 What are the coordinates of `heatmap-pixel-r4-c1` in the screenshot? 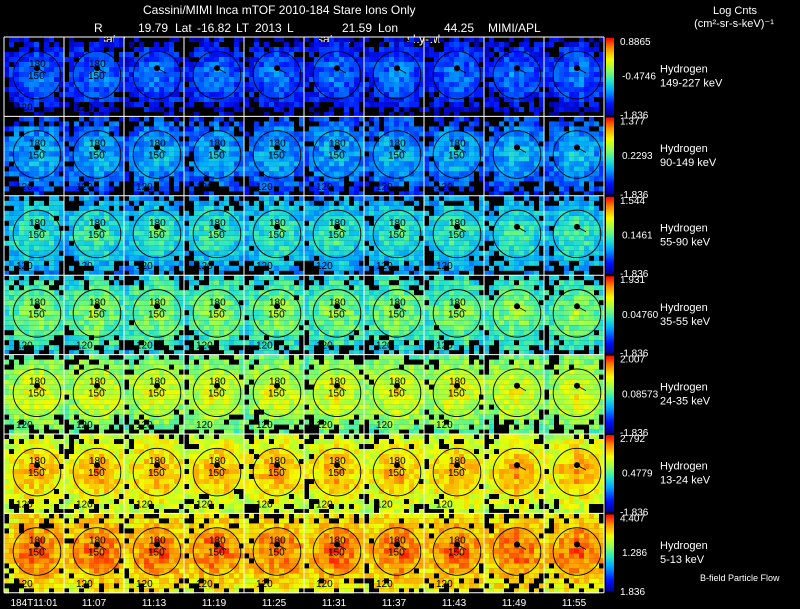 It's located at (46, 278).